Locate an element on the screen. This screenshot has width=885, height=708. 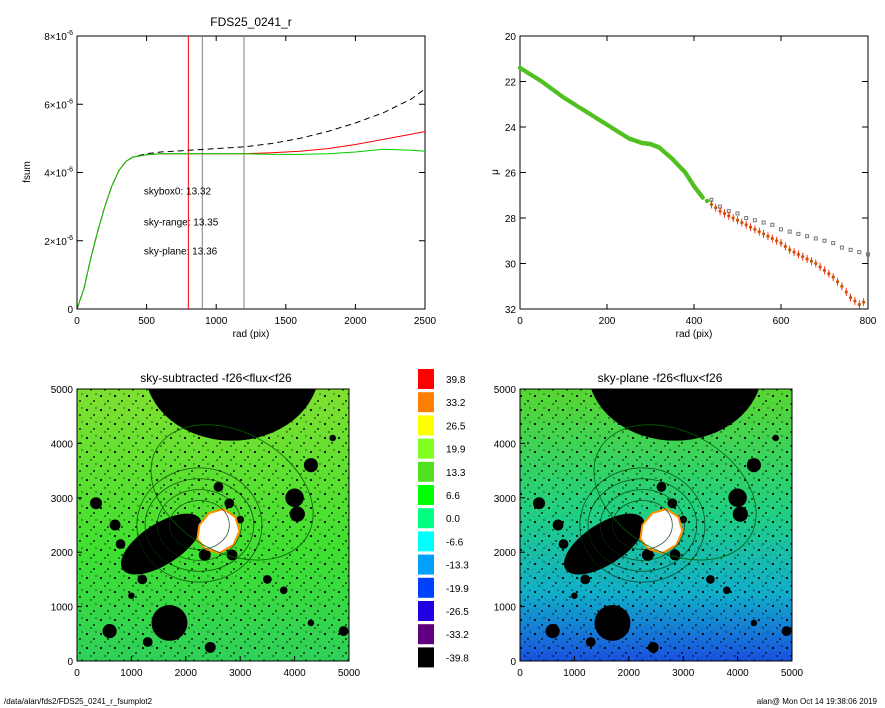
mu-y-tick-label: 24 is located at coordinates (511, 128).